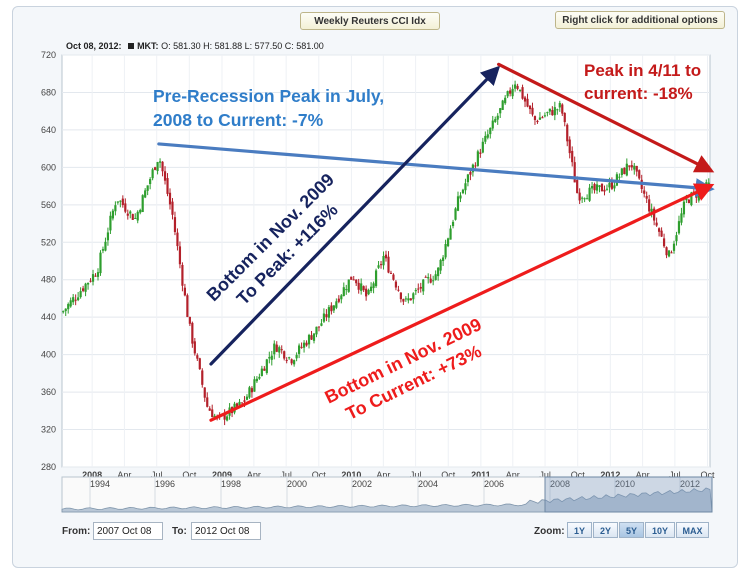  What do you see at coordinates (642, 82) in the screenshot?
I see `peak-to-current-annotation: Peak in 4/11 to current: -18%` at bounding box center [642, 82].